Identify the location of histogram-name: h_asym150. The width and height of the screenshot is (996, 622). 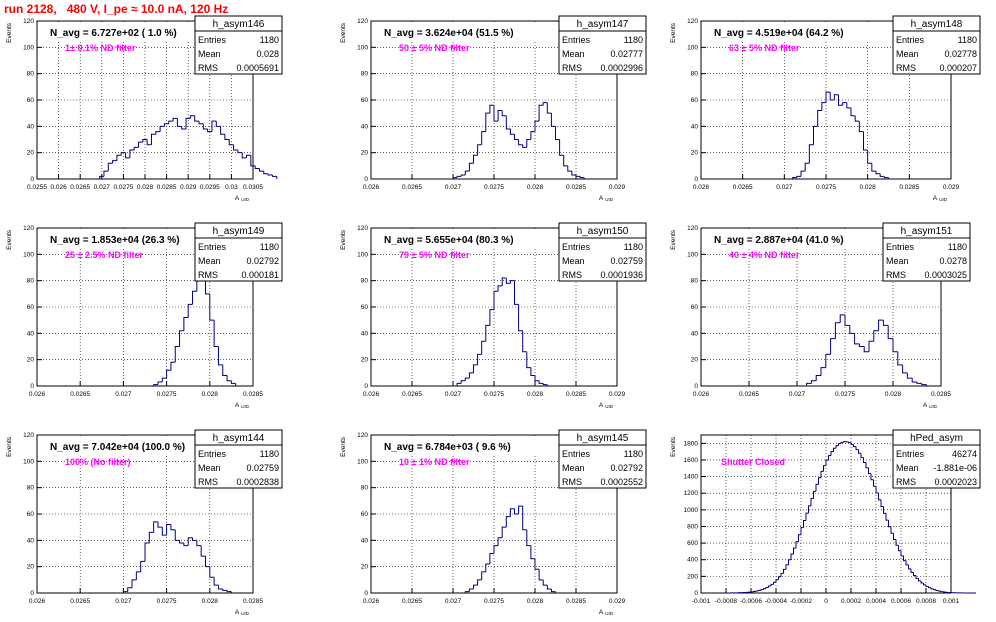
(603, 231).